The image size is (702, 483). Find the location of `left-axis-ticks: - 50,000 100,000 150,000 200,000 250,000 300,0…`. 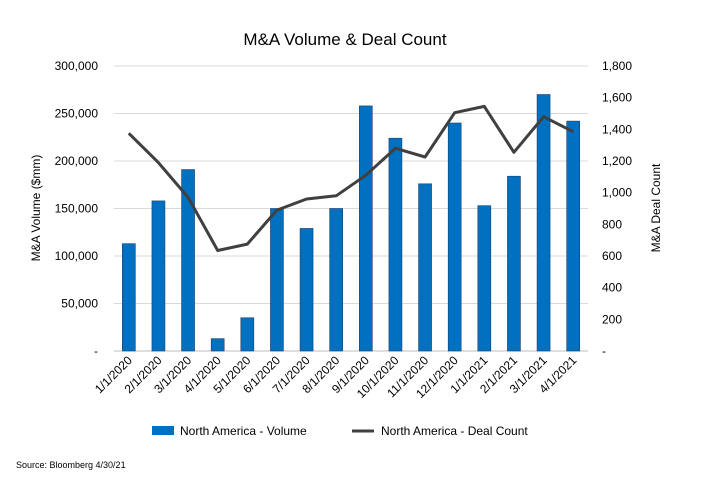

left-axis-ticks: - 50,000 100,000 150,000 200,000 250,000 300,0… is located at coordinates (77, 208).